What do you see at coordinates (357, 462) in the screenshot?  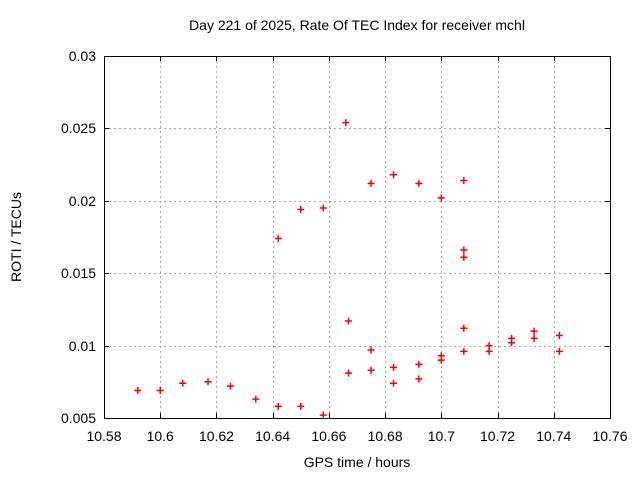 I see `x-axis-label: GPS time / hours` at bounding box center [357, 462].